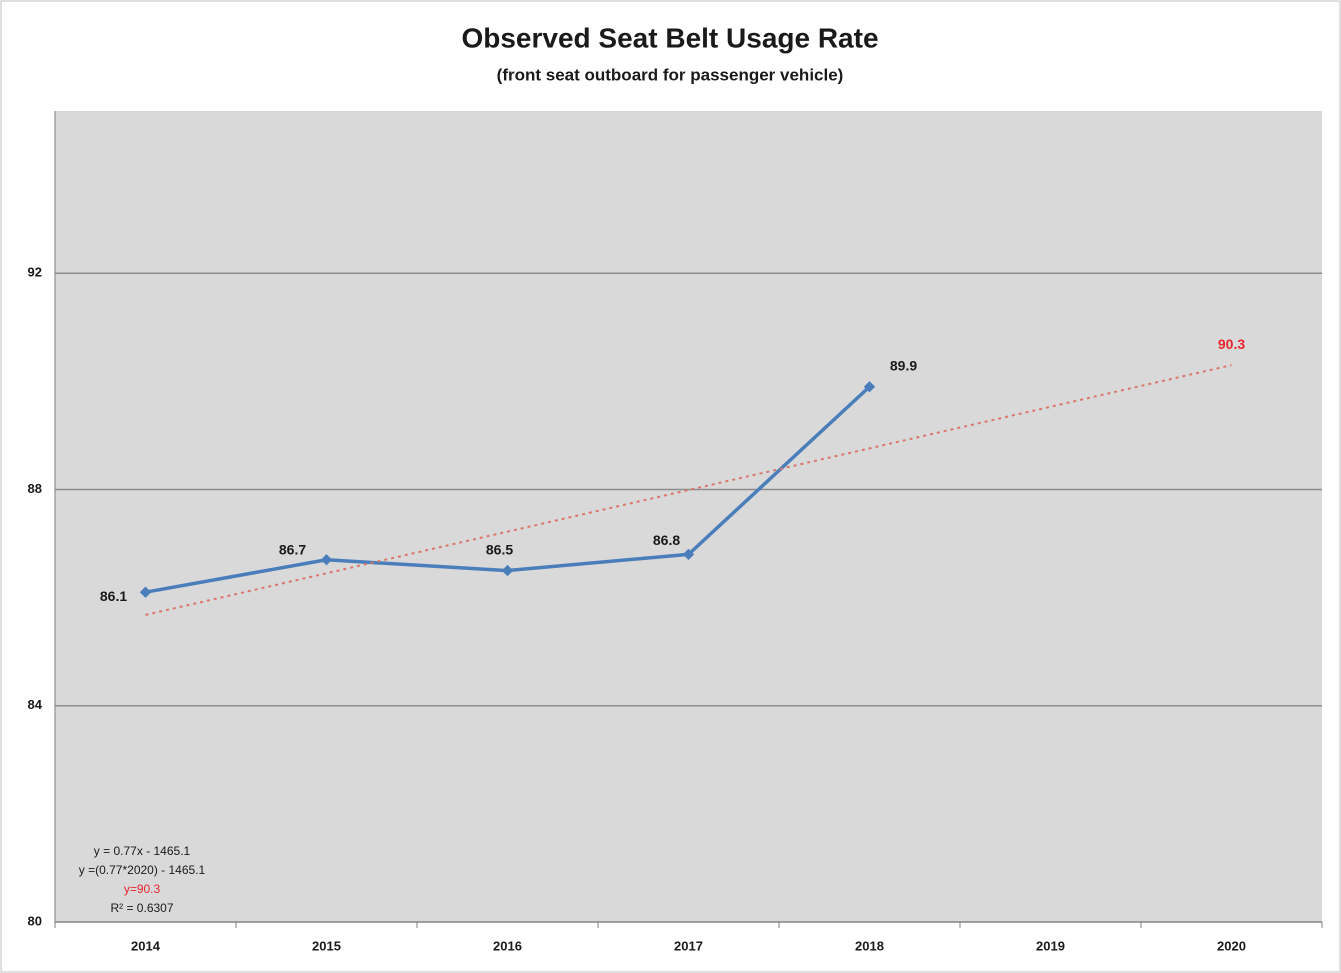  Describe the element at coordinates (903, 365) in the screenshot. I see `data-label: 89.9` at that location.